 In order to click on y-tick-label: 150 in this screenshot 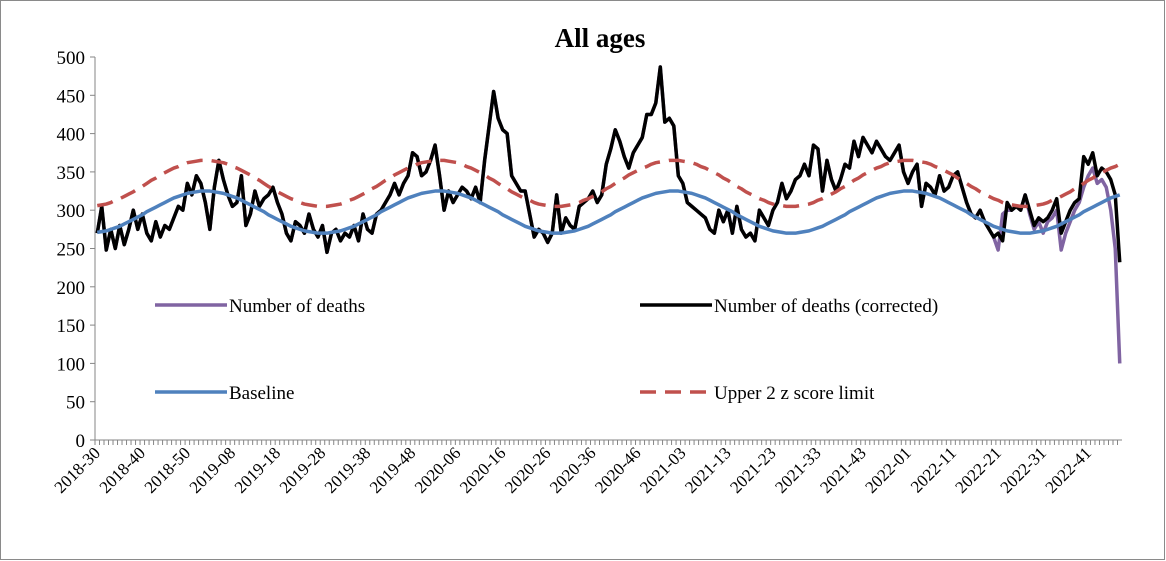, I will do `click(71, 326)`.